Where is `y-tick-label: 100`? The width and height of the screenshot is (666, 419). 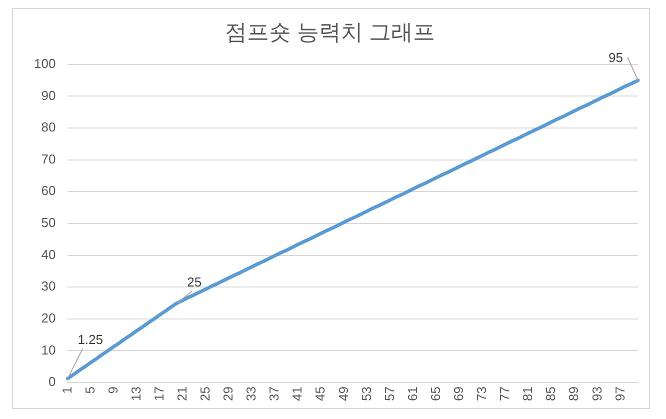
y-tick-label: 100 is located at coordinates (45, 63).